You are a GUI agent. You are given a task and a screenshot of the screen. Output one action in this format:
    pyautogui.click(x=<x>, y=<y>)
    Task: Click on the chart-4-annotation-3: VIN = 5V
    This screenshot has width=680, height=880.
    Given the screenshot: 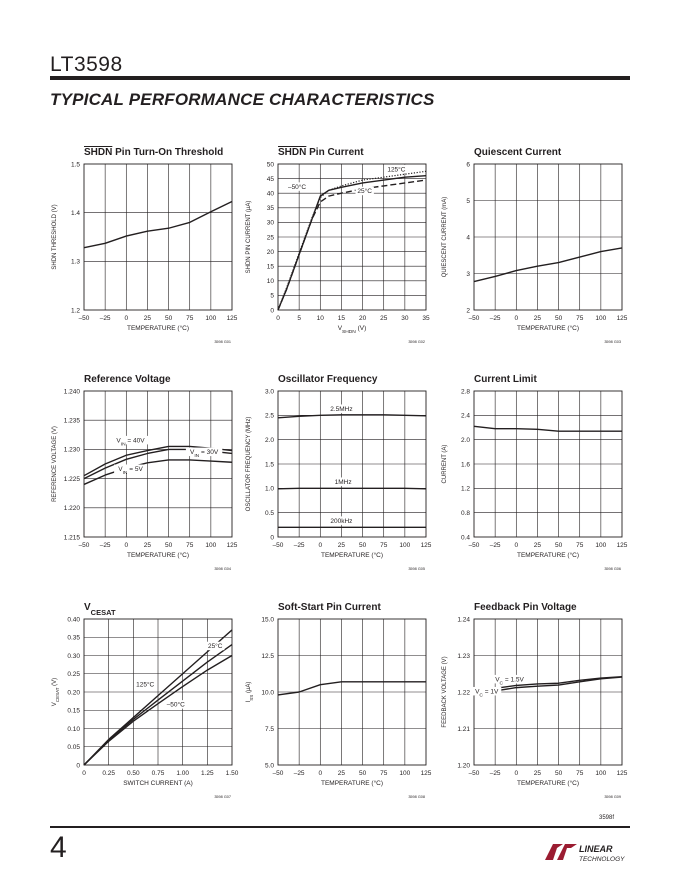 What is the action you would take?
    pyautogui.click(x=130, y=471)
    